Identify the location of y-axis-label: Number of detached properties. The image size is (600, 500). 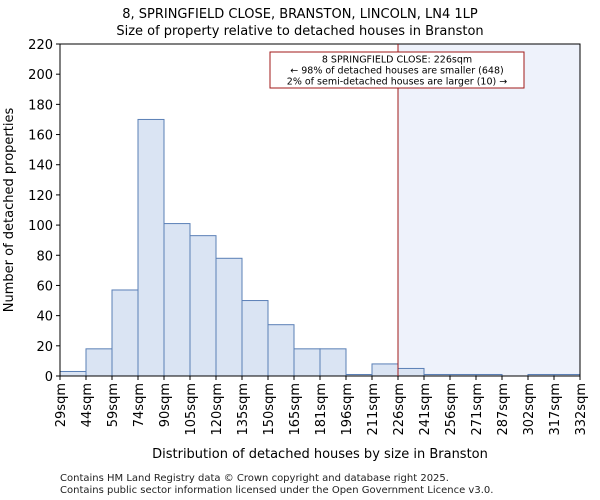
(9, 210).